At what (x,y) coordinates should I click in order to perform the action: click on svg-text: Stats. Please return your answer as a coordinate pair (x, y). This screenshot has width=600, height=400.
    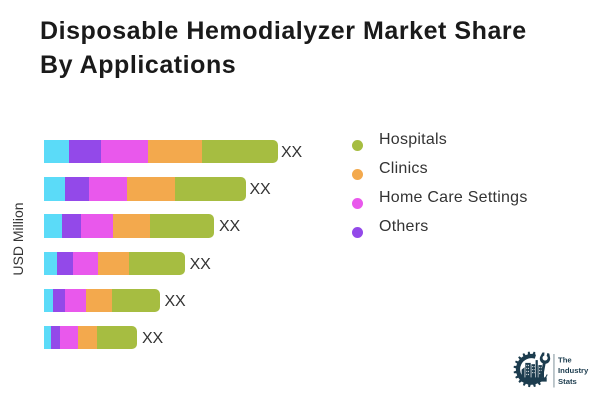
    Looking at the image, I should click on (567, 381).